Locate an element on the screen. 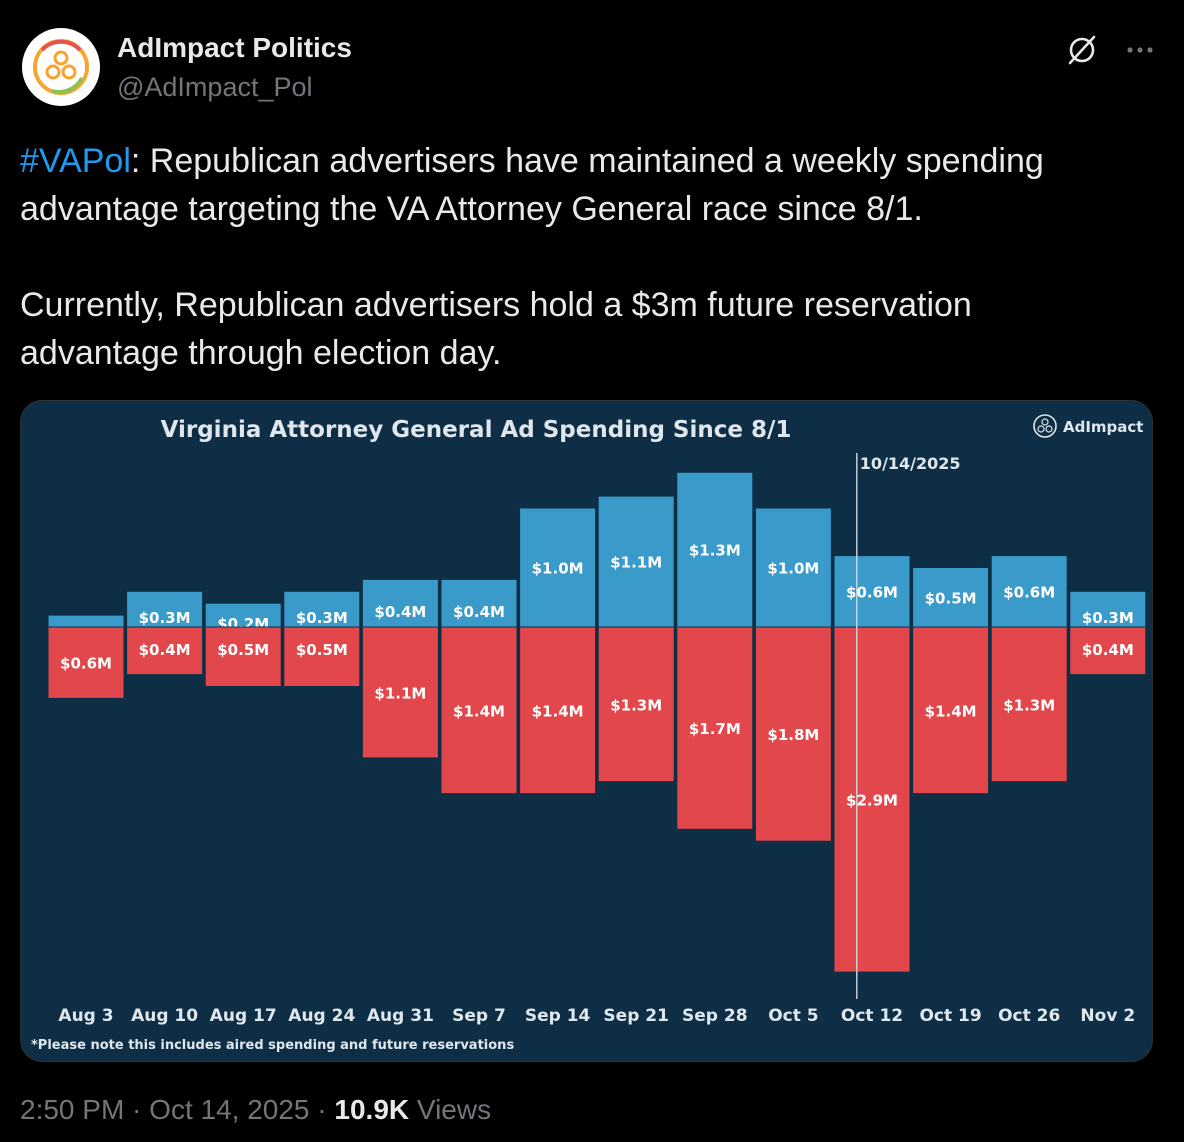 The height and width of the screenshot is (1142, 1184). more-dots-icon is located at coordinates (1140, 50).